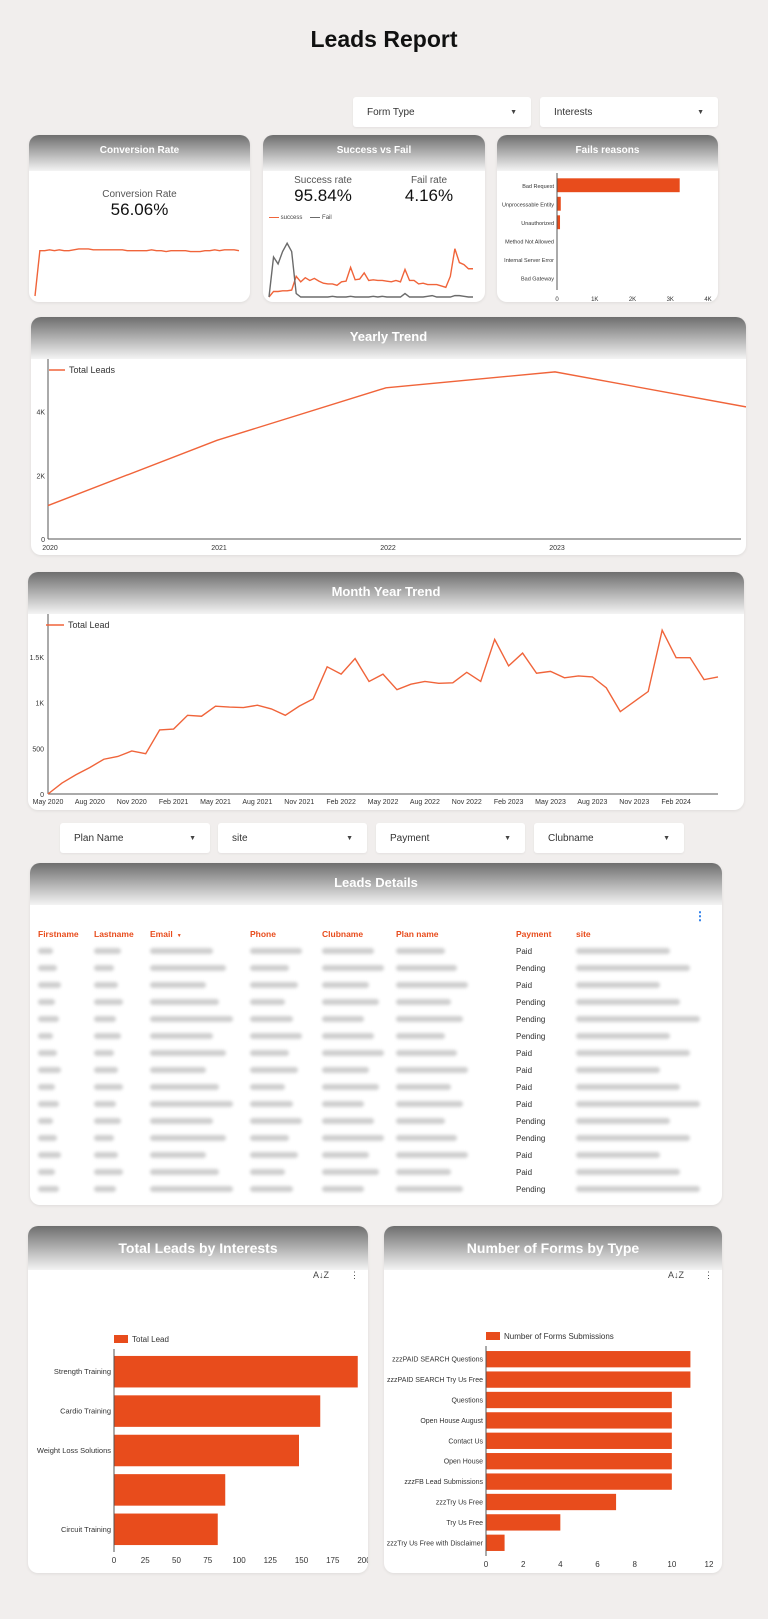  I want to click on y-tick-label: 500, so click(38, 749).